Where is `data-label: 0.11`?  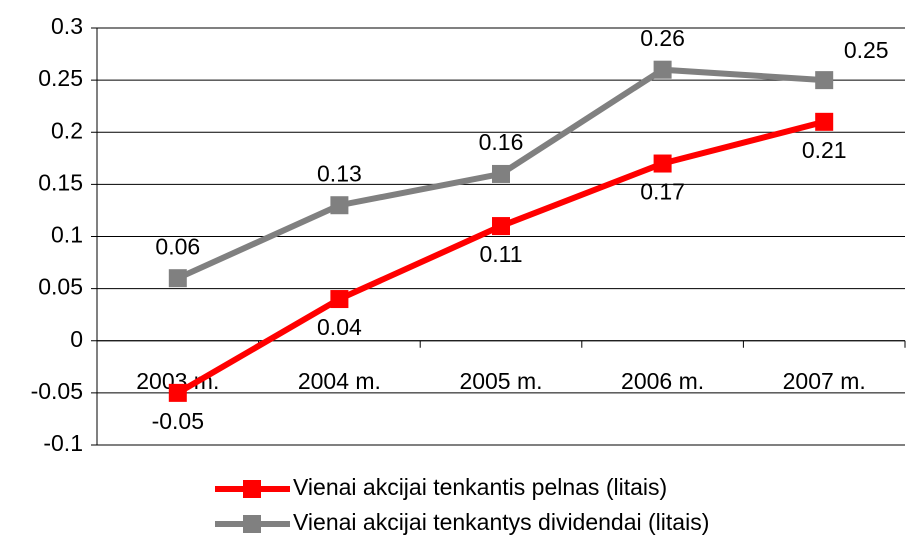 data-label: 0.11 is located at coordinates (500, 254).